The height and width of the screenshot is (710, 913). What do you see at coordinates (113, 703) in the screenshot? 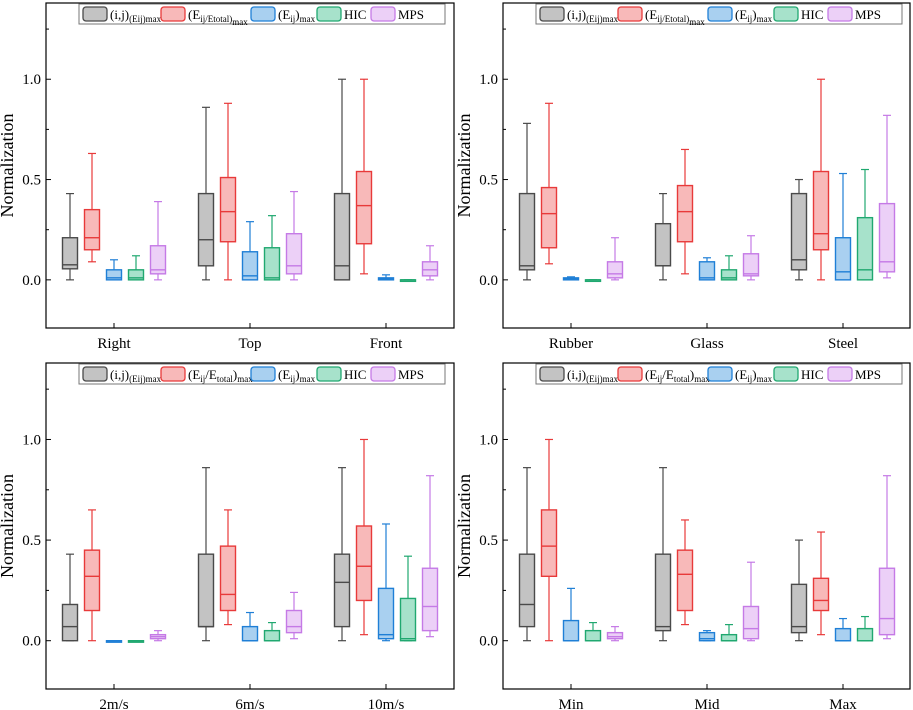
I see `x-tick-label: 2m/s` at bounding box center [113, 703].